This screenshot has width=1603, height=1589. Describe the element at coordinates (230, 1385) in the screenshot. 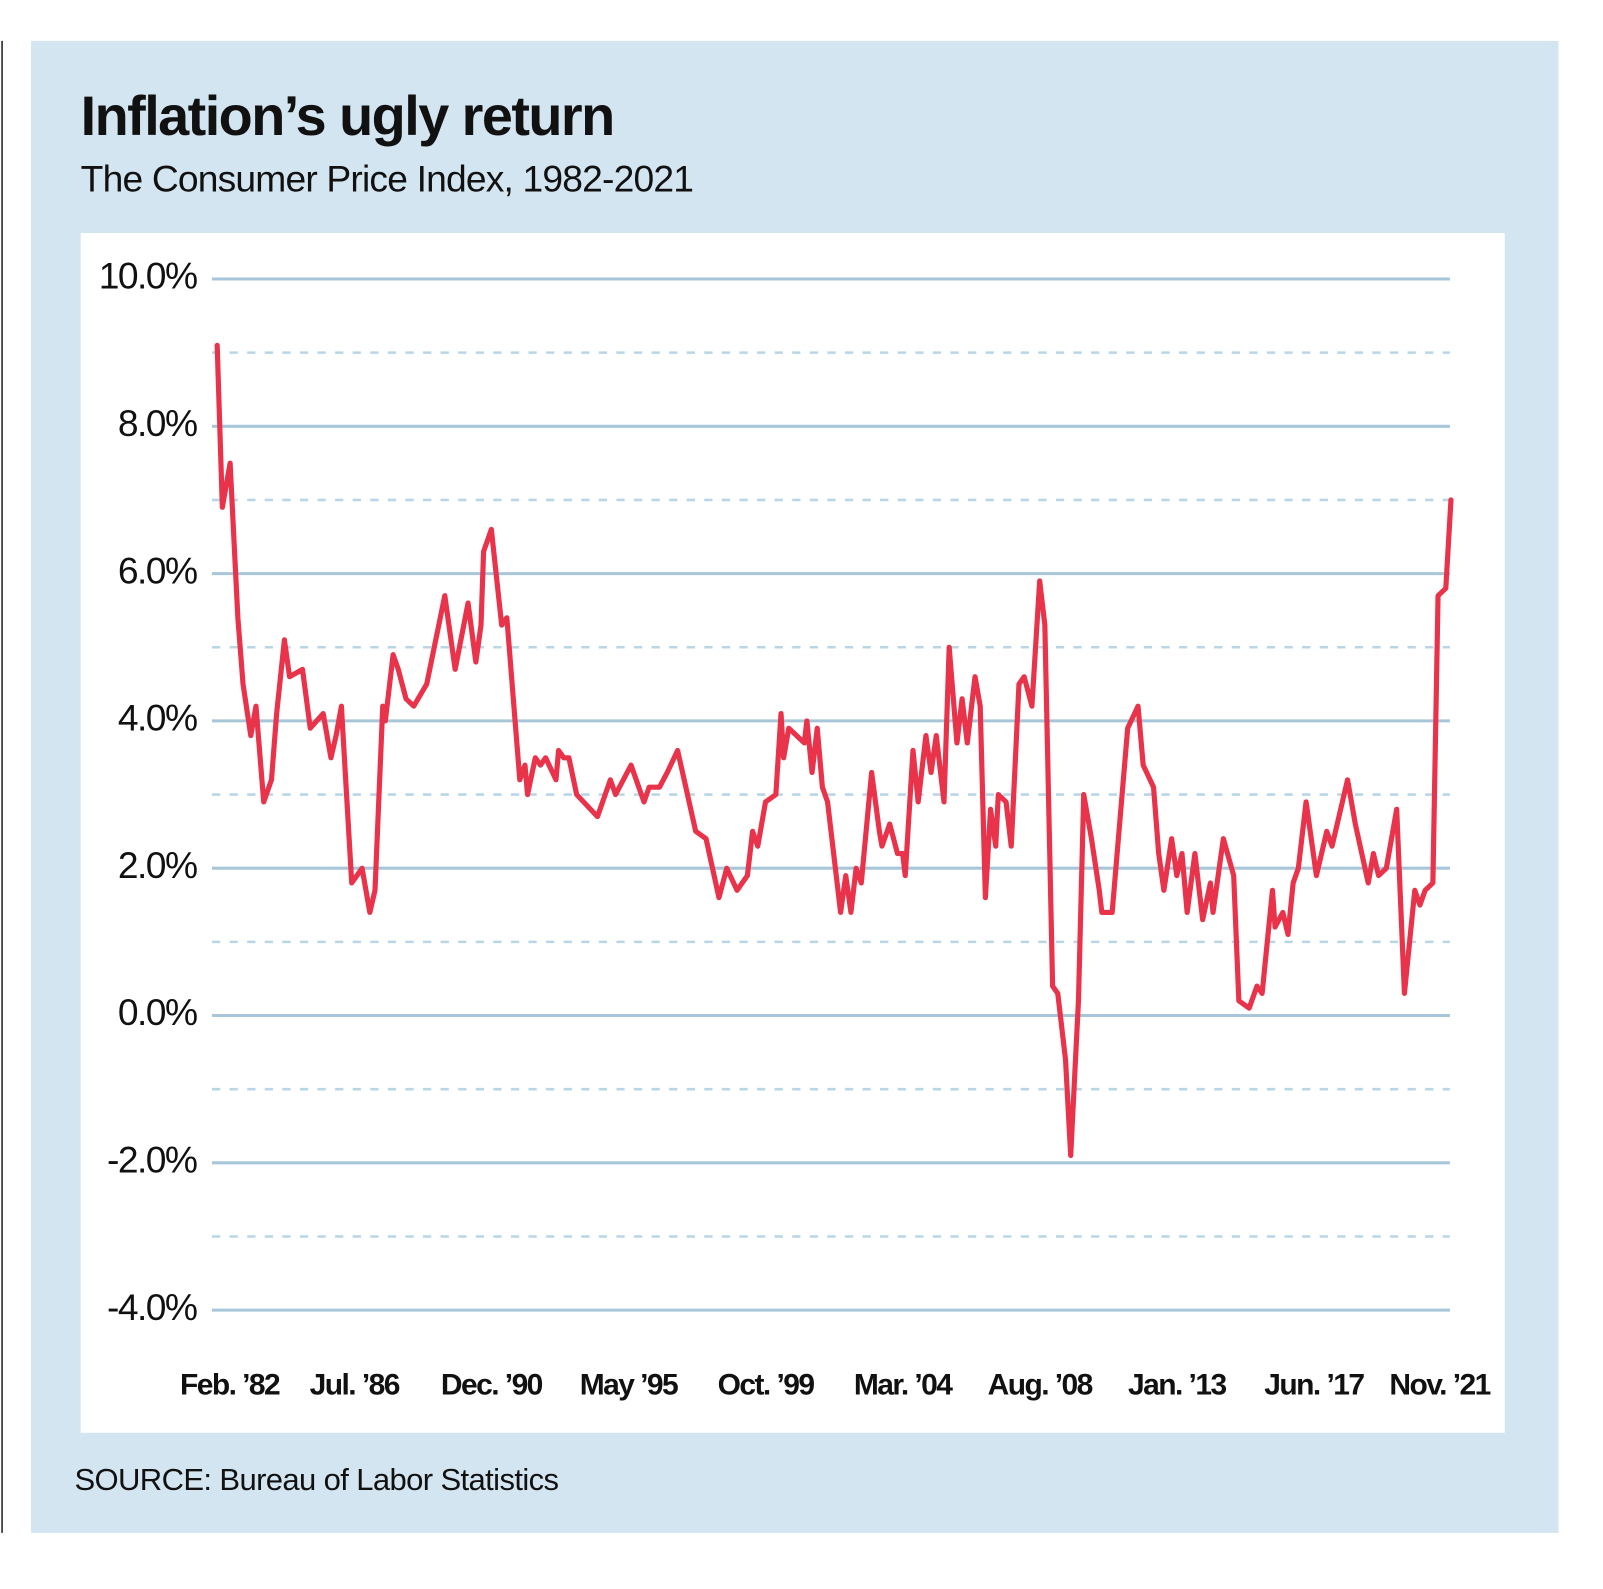

I see `x-tick-label: Feb. ’82` at that location.